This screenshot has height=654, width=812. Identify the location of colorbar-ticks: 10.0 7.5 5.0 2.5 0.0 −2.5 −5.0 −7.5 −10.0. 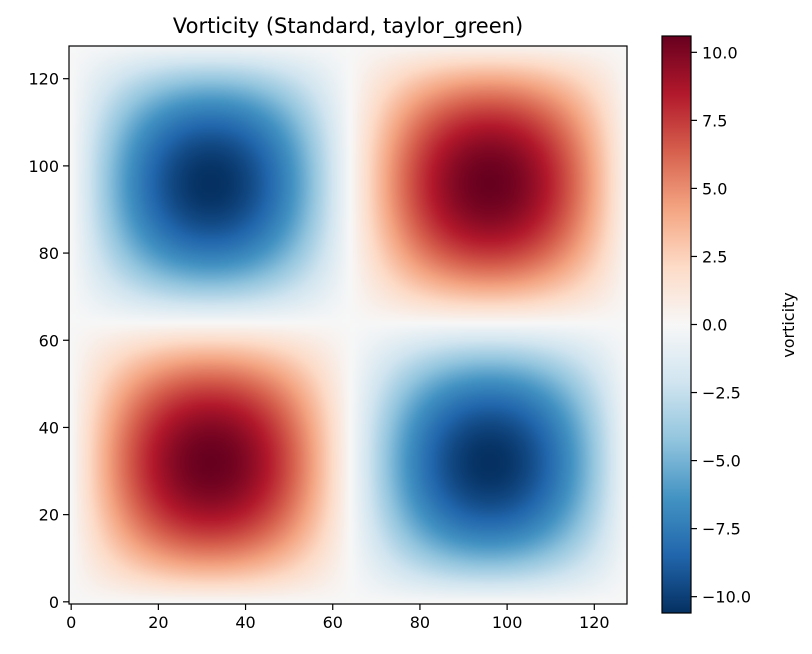
(721, 325).